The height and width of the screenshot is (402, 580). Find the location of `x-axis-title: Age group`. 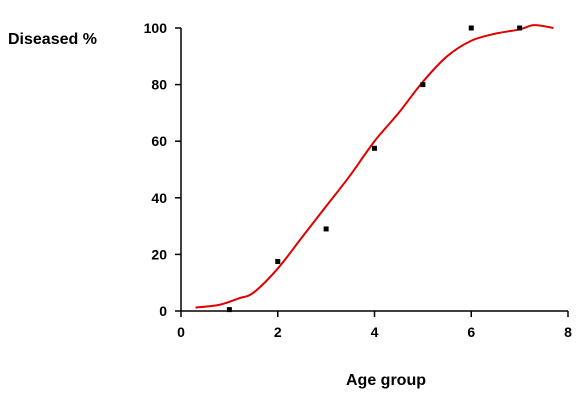

x-axis-title: Age group is located at coordinates (386, 380).